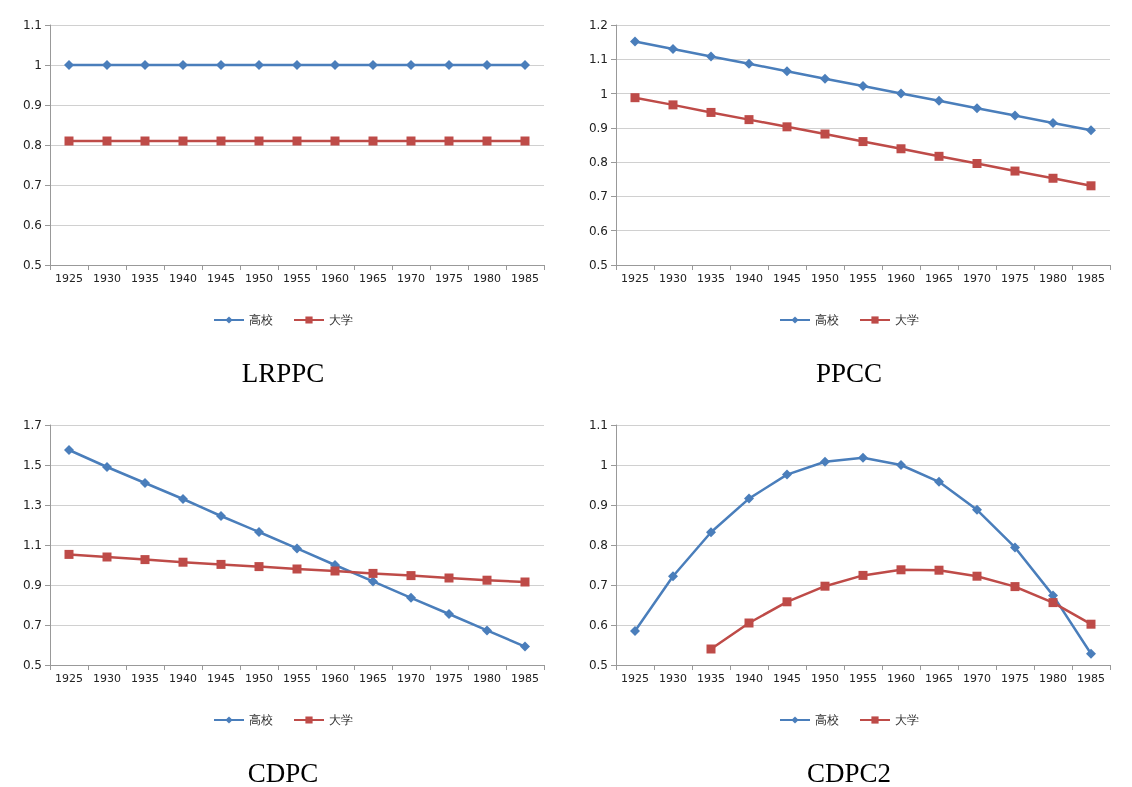 This screenshot has width=1132, height=787. What do you see at coordinates (598, 196) in the screenshot?
I see `y-tick-label: 0.7` at bounding box center [598, 196].